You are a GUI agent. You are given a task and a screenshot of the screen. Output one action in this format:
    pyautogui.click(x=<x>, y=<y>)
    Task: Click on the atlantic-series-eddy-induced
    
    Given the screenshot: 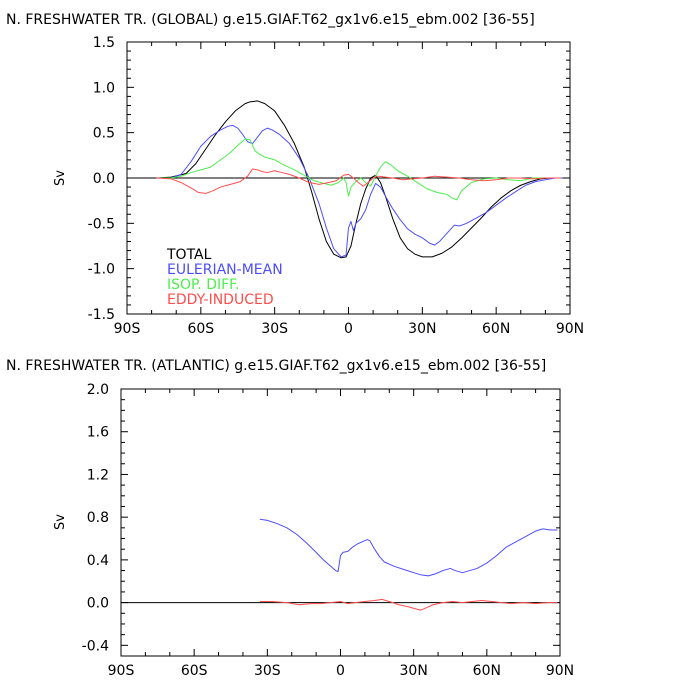 What is the action you would take?
    pyautogui.click(x=409, y=604)
    